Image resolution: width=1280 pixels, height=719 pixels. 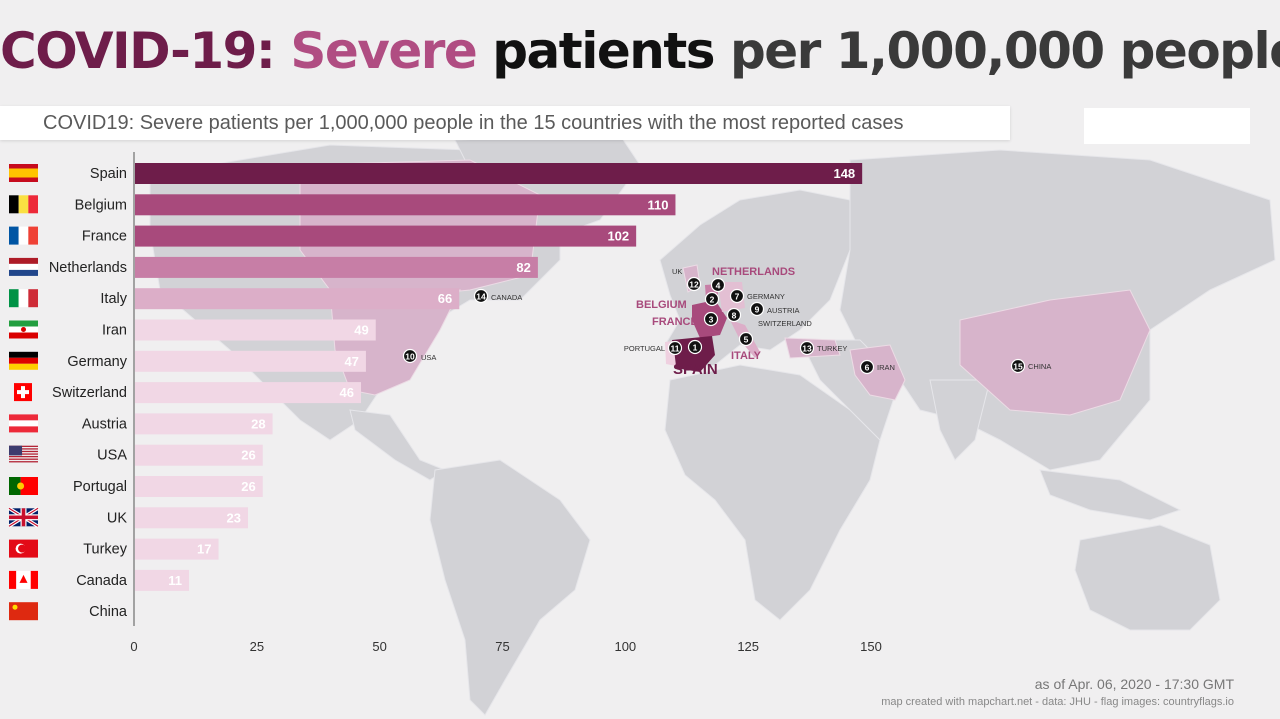 I want to click on bar-iran, so click(x=255, y=330).